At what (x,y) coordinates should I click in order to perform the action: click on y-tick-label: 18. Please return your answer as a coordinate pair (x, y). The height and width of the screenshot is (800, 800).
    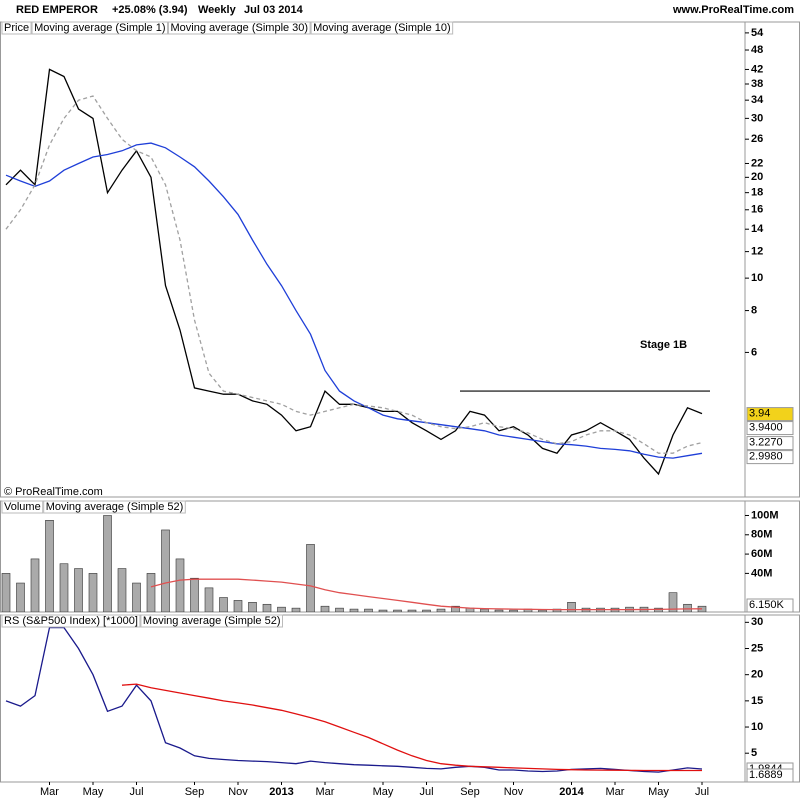
    Looking at the image, I should click on (757, 193).